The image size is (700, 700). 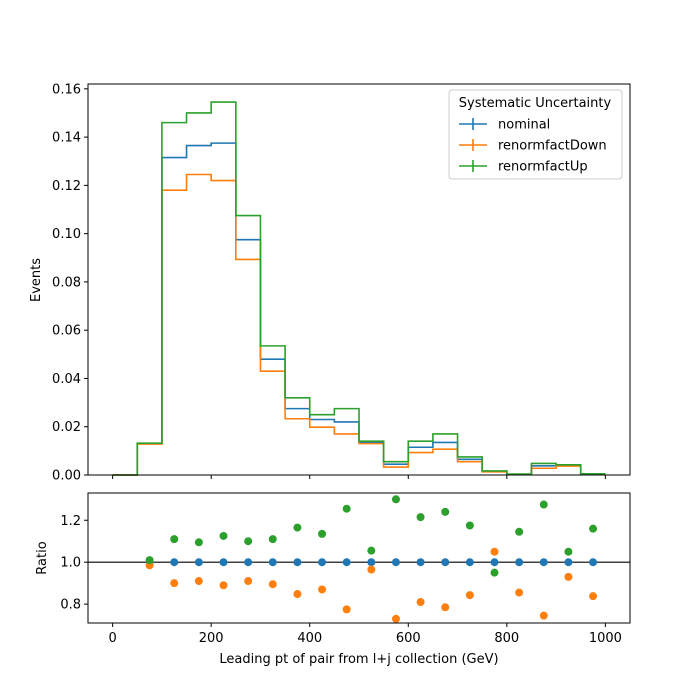 I want to click on main-y-tick-label: 0.08, so click(x=66, y=282).